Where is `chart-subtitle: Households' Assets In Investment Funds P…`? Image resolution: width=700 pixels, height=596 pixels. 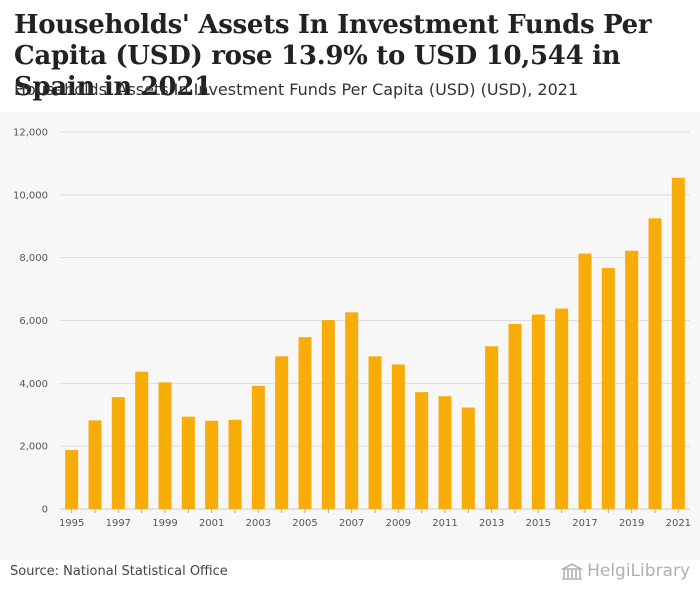 chart-subtitle: Households' Assets In Investment Funds P… is located at coordinates (296, 89).